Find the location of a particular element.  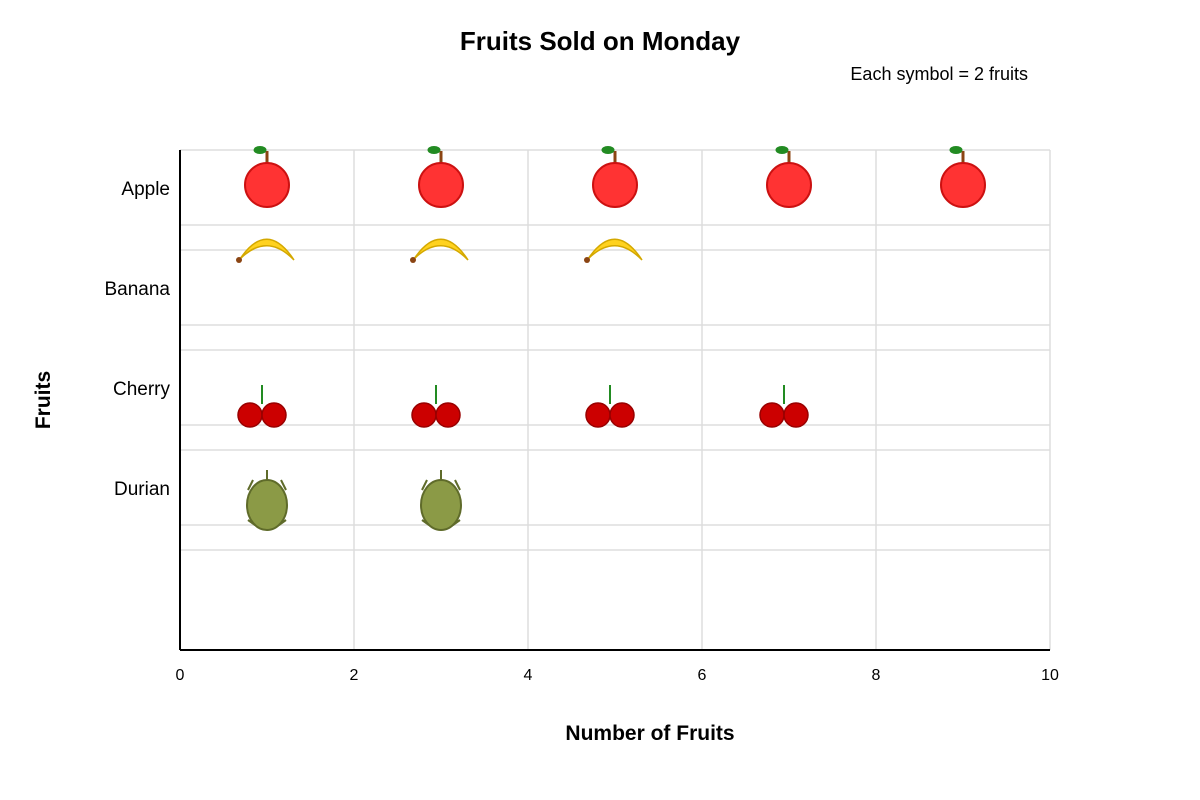

x-tick-labels: 0 2 4 6 8 10 is located at coordinates (617, 675).